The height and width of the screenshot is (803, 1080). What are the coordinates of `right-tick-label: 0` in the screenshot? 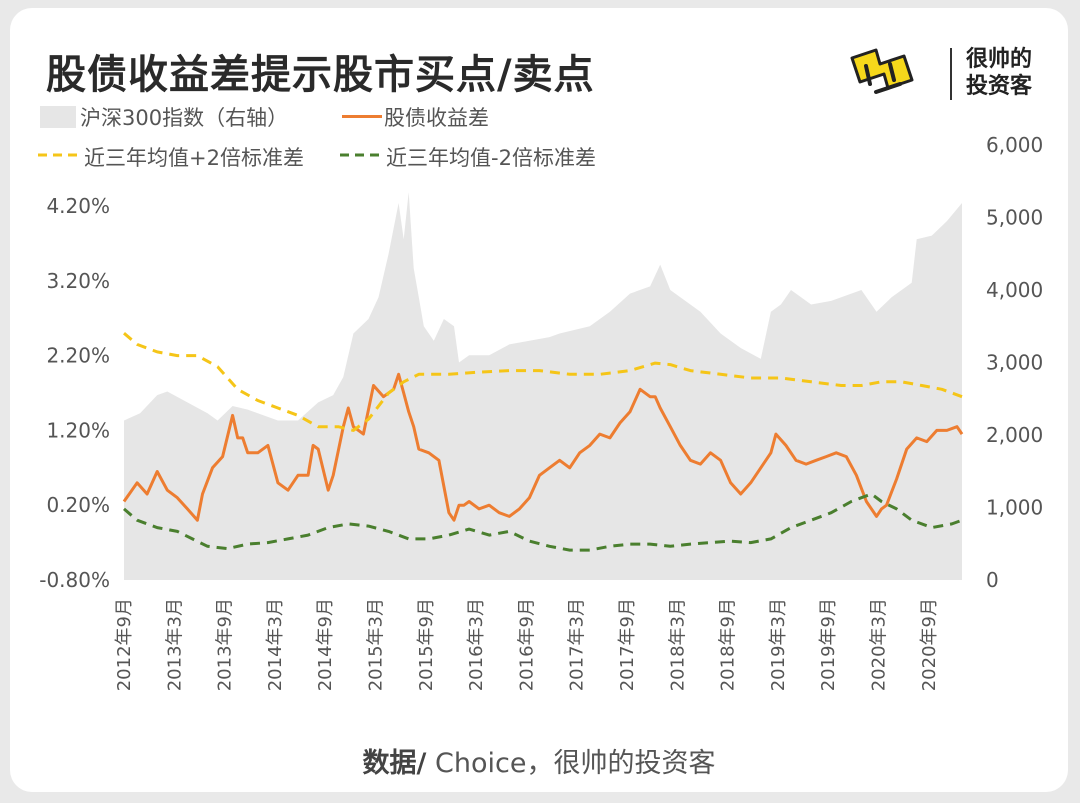 It's located at (992, 580).